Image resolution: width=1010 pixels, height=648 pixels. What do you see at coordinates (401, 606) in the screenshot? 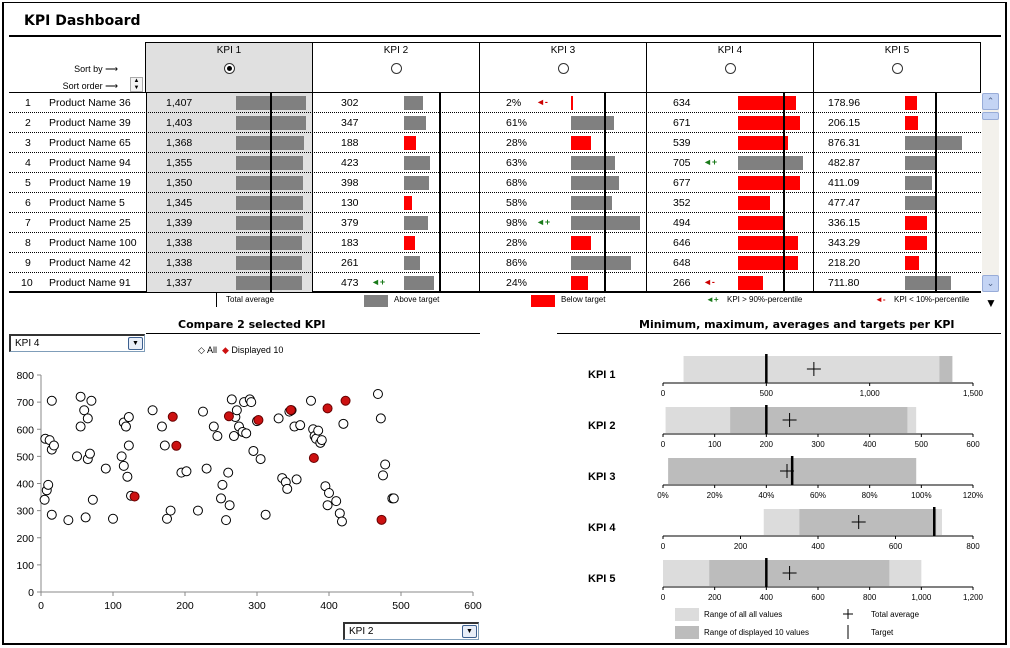
I see `x-tick-label: 500` at bounding box center [401, 606].